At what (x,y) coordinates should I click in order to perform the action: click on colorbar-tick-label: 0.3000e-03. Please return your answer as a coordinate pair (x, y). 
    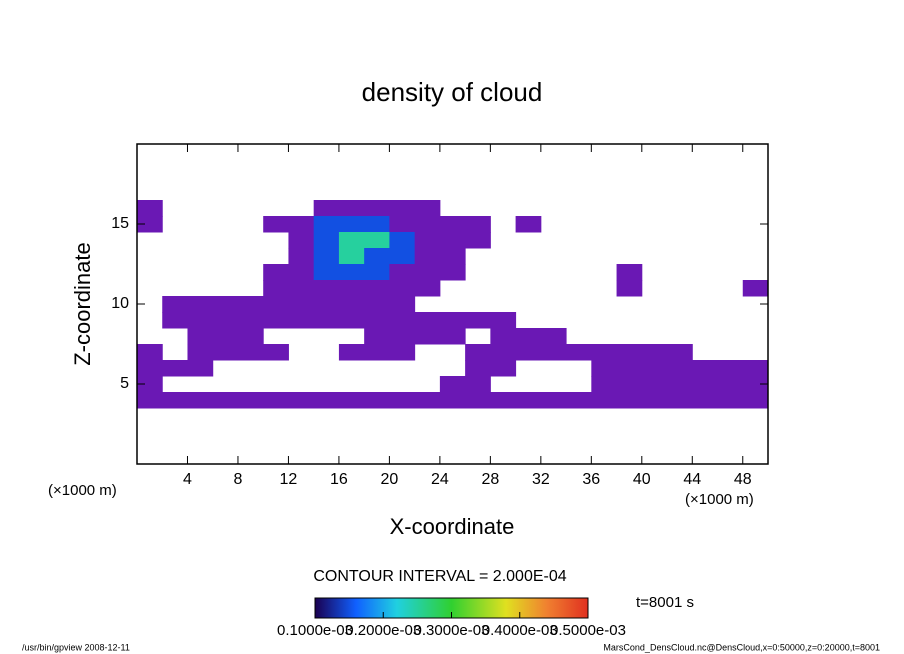
    Looking at the image, I should click on (452, 630).